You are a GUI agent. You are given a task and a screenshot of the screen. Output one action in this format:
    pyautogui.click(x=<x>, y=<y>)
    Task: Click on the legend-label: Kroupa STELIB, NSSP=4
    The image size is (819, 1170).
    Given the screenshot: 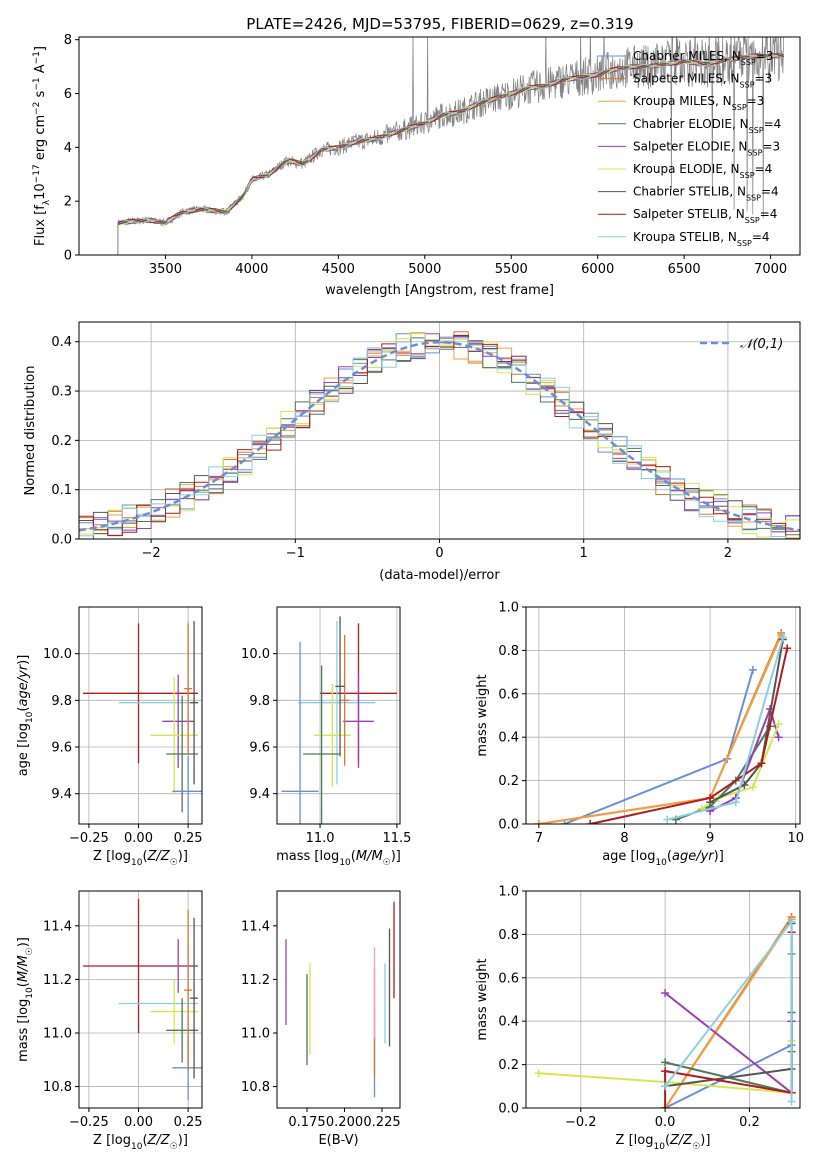 What is the action you would take?
    pyautogui.click(x=701, y=239)
    